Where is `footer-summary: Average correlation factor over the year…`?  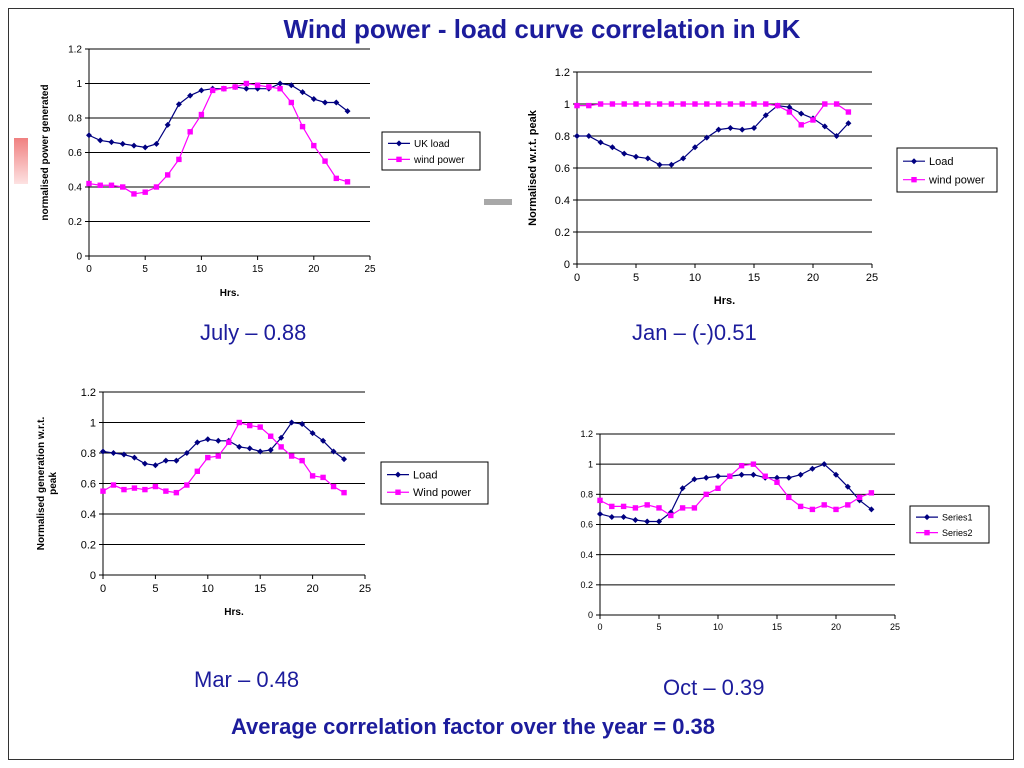
footer-summary: Average correlation factor over the year… is located at coordinates (473, 726).